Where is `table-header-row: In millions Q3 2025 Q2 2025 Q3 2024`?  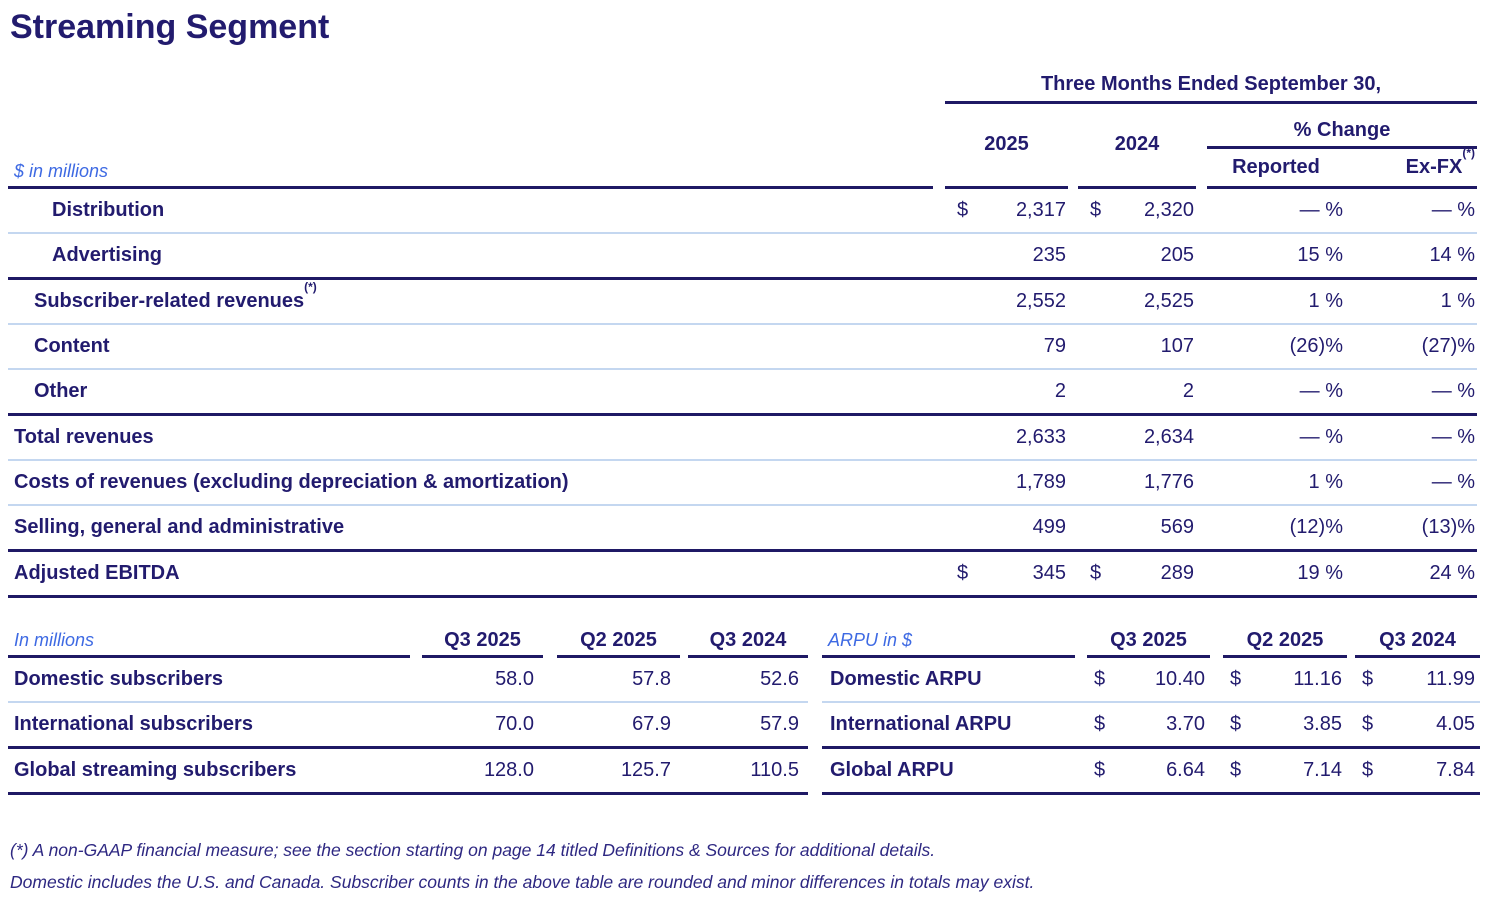
table-header-row: In millions Q3 2025 Q2 2025 Q3 2024 is located at coordinates (408, 640).